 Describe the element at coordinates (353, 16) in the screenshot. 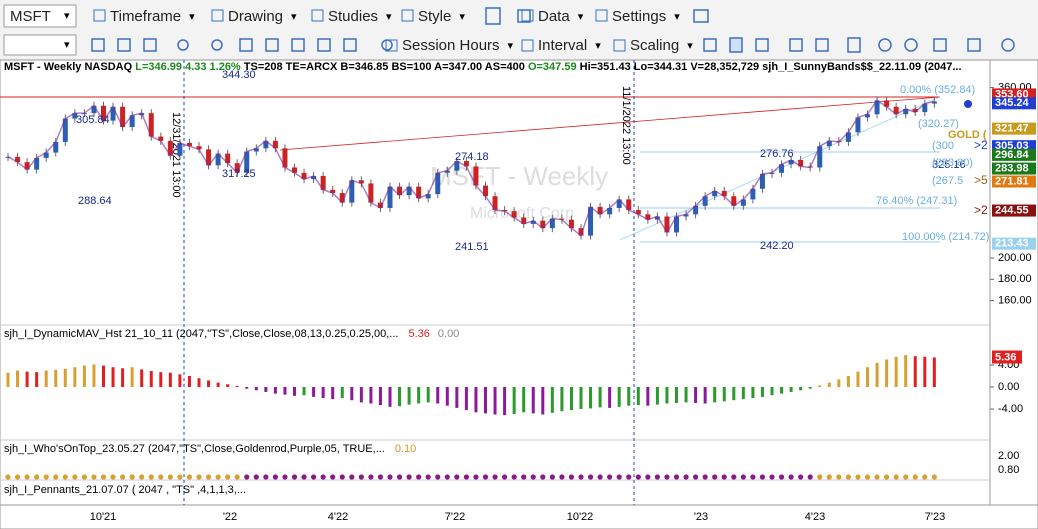

I see `menu-item: Studies` at that location.